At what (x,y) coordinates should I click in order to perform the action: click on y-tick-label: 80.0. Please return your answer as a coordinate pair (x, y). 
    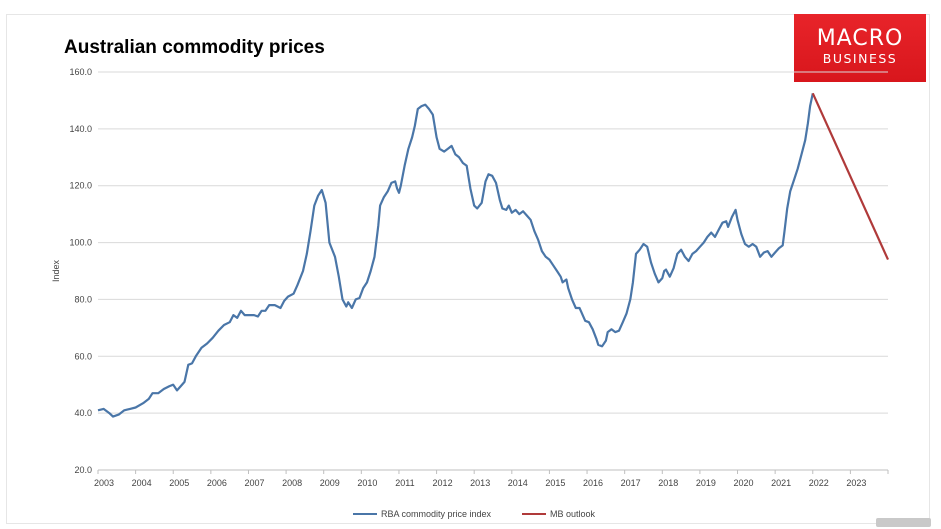
    Looking at the image, I should click on (83, 299).